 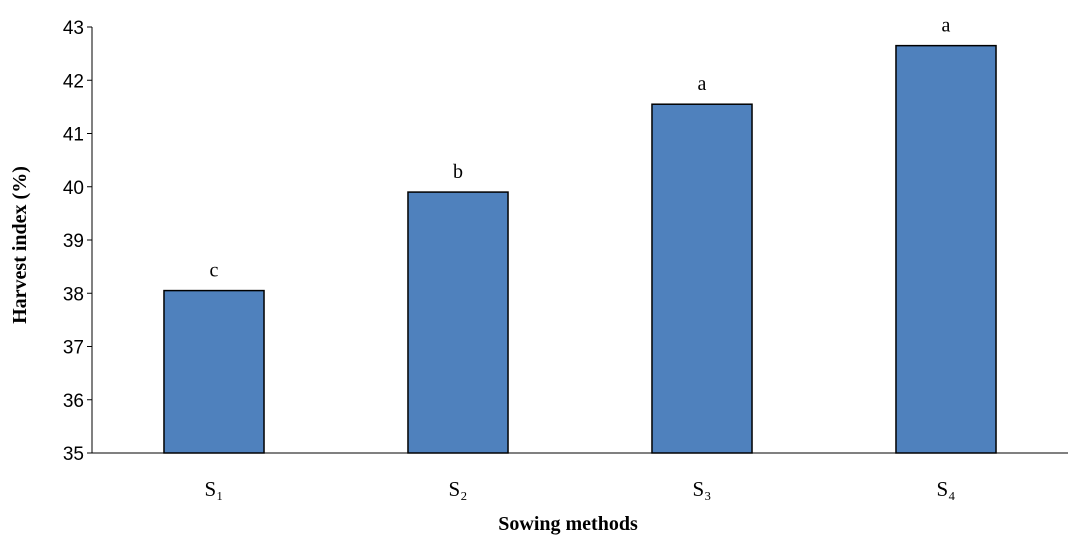 I want to click on y-axis-title: Harvest index (%), so click(x=20, y=245).